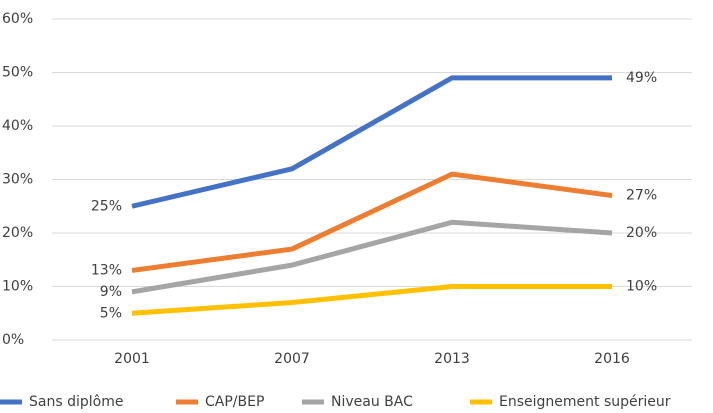 This screenshot has height=413, width=713. I want to click on y-tick-label: 10%, so click(17, 287).